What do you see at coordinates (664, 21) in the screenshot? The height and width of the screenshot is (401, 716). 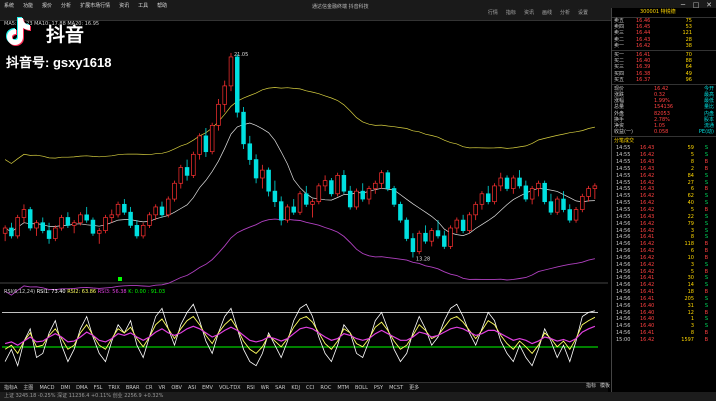 I see `quote-level-row: 卖五 16.46 75` at bounding box center [664, 21].